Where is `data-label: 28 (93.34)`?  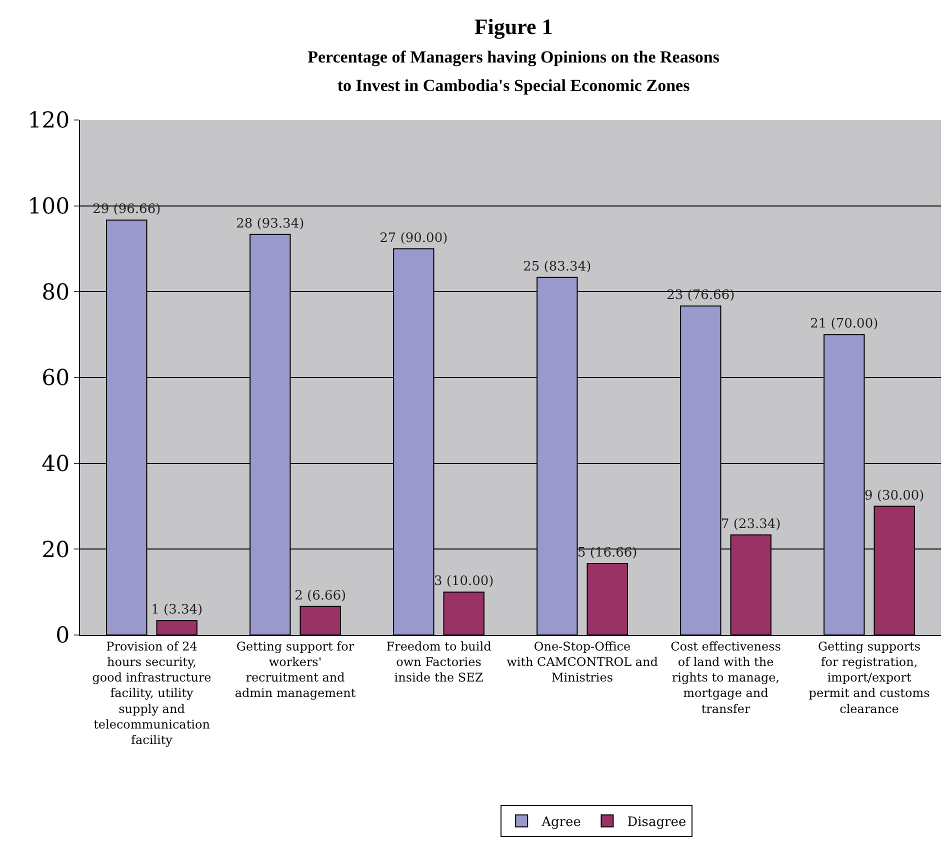
data-label: 28 (93.34) is located at coordinates (270, 224).